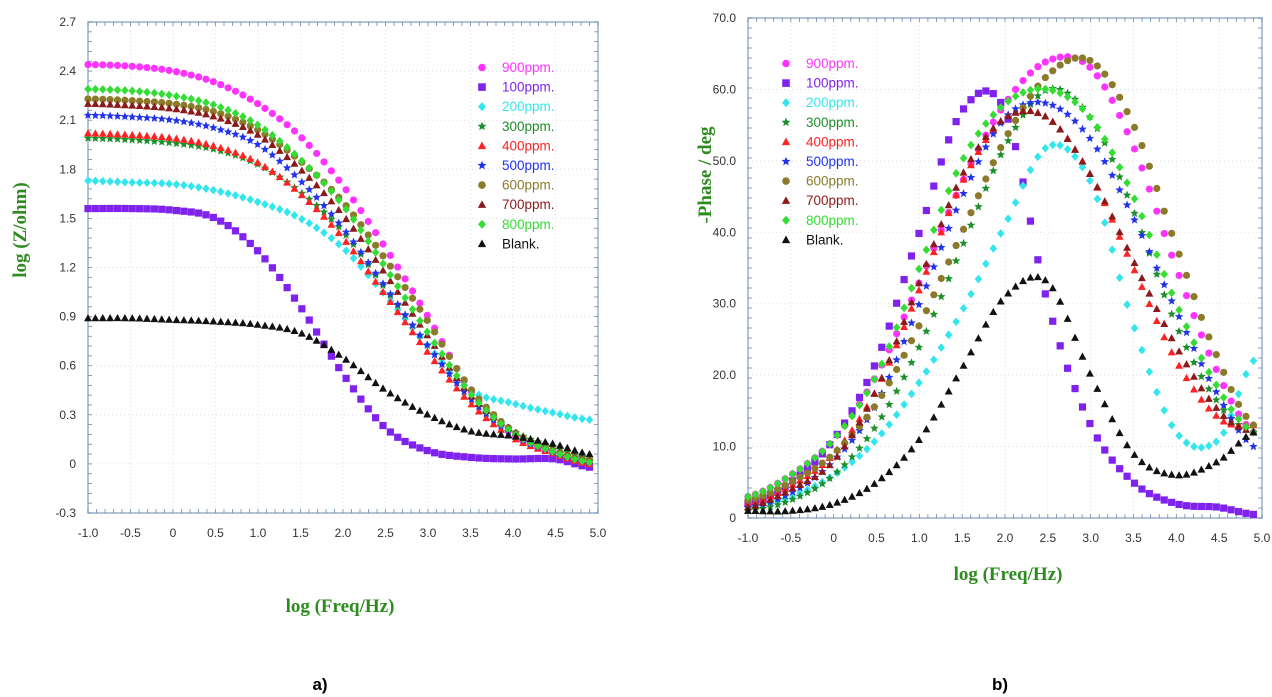  Describe the element at coordinates (705, 175) in the screenshot. I see `panel-b-y-axis-label: -Phase / deg` at that location.